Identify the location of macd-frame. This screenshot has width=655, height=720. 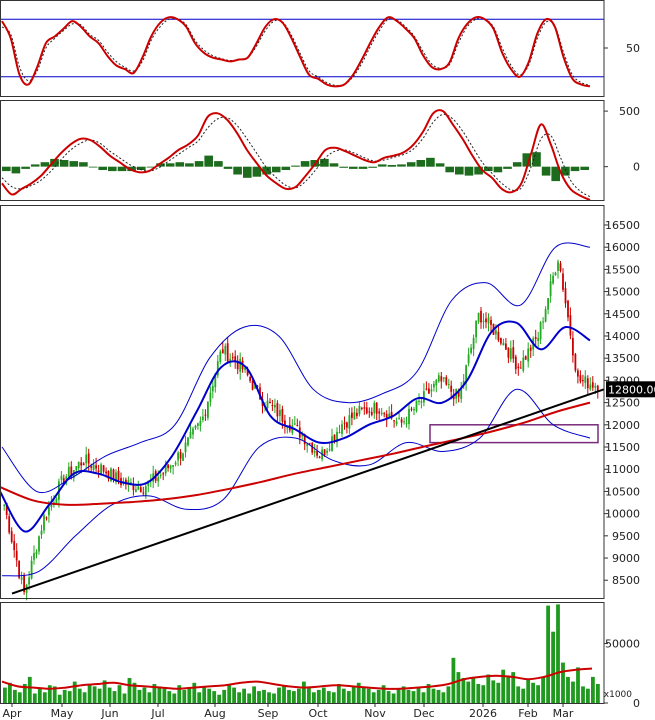
(302, 150).